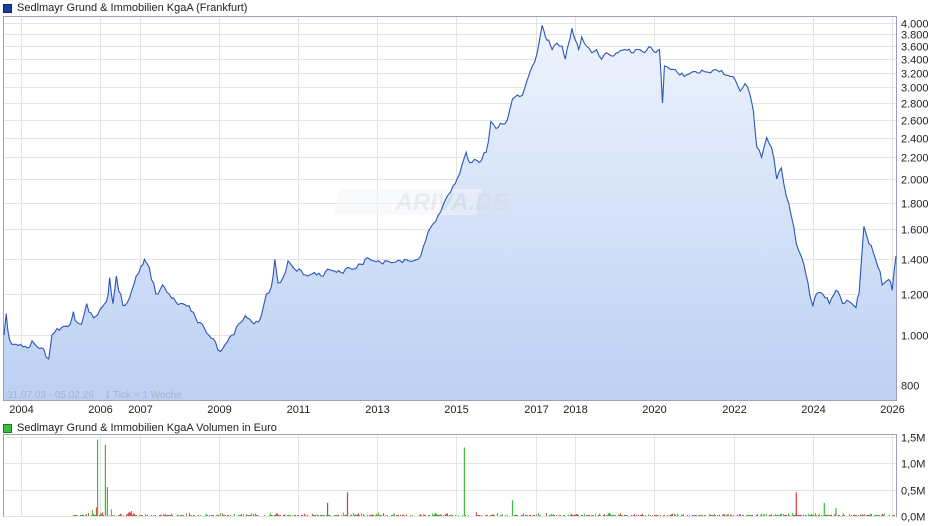 The image size is (940, 526). I want to click on price-y-tick-label: 2.200, so click(915, 159).